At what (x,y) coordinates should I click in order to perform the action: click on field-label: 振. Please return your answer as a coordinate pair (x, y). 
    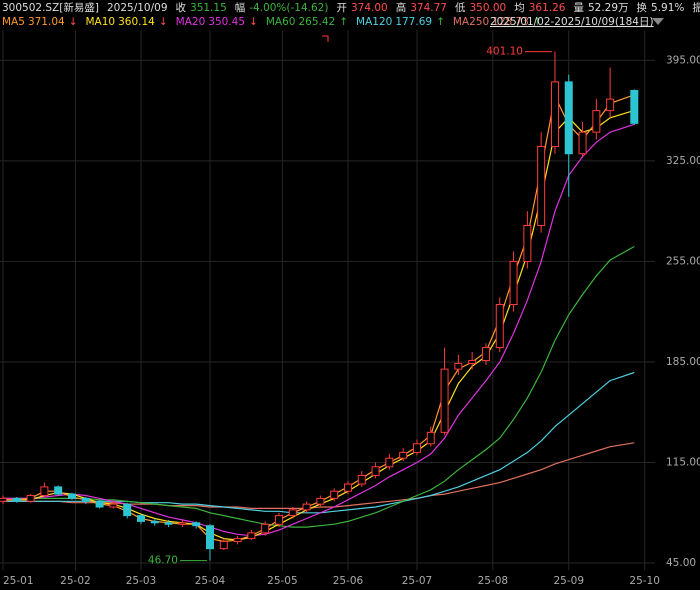
    Looking at the image, I should click on (696, 7).